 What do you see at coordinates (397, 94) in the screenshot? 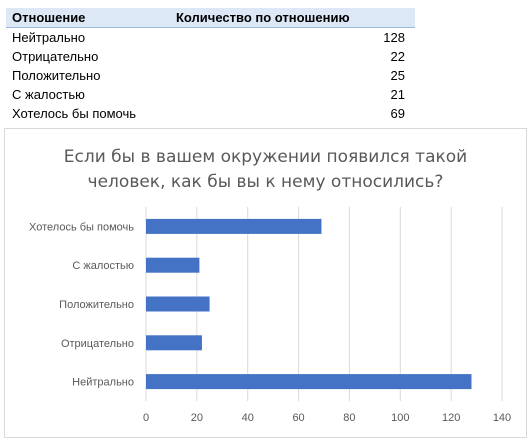
I see `row-value: 21` at bounding box center [397, 94].